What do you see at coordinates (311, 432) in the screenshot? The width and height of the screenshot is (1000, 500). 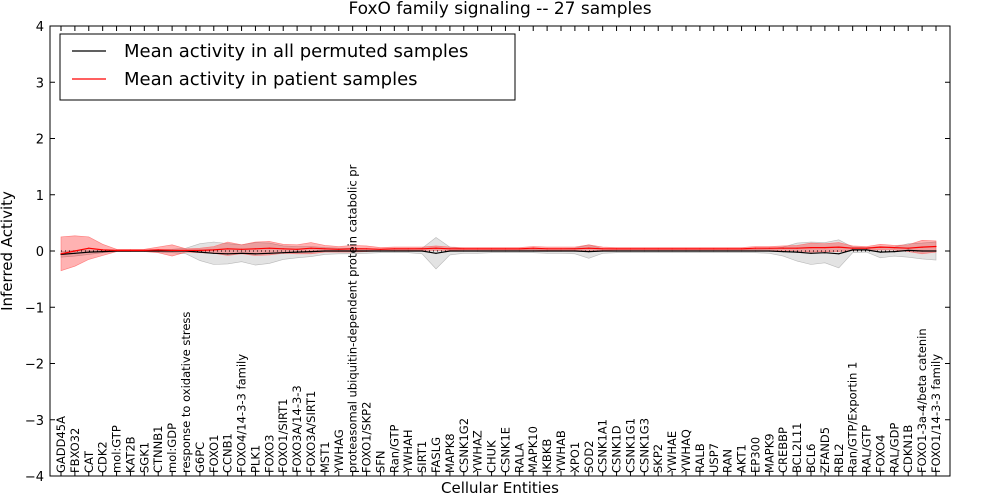 I see `x-tick-label: FOXO3A/SIRT1` at bounding box center [311, 432].